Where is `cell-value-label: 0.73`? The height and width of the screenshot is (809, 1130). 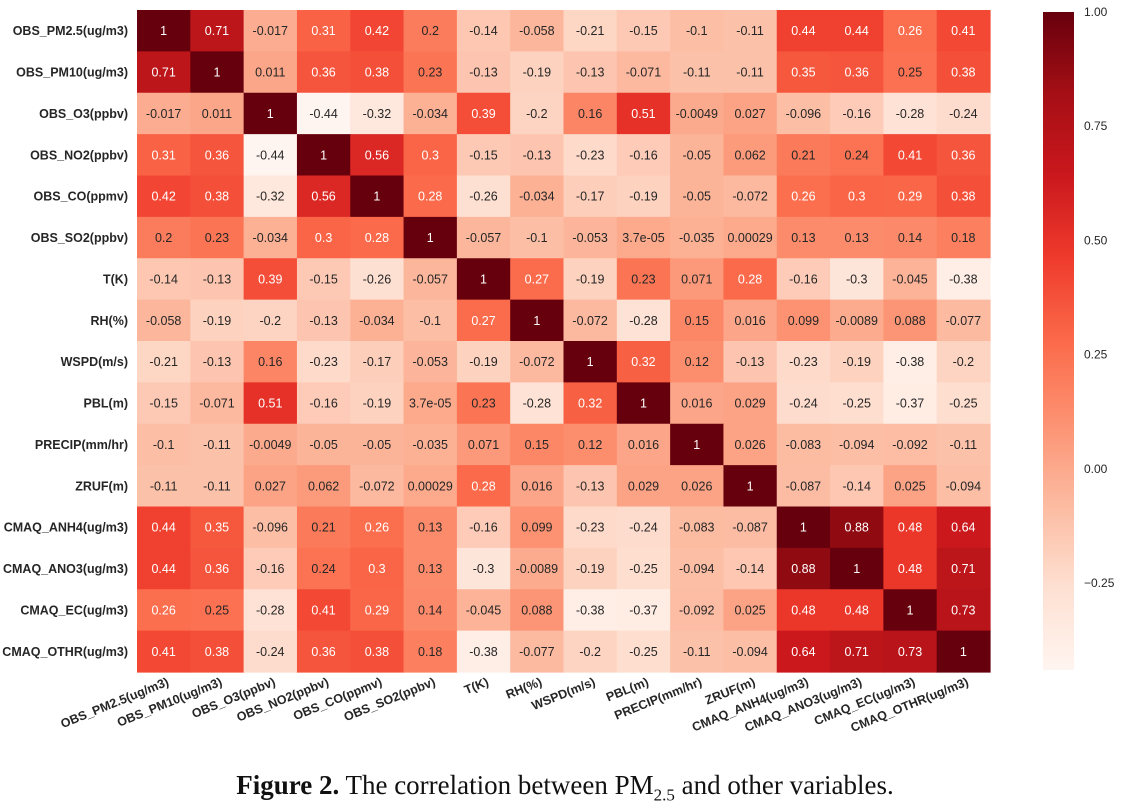
cell-value-label: 0.73 is located at coordinates (963, 610).